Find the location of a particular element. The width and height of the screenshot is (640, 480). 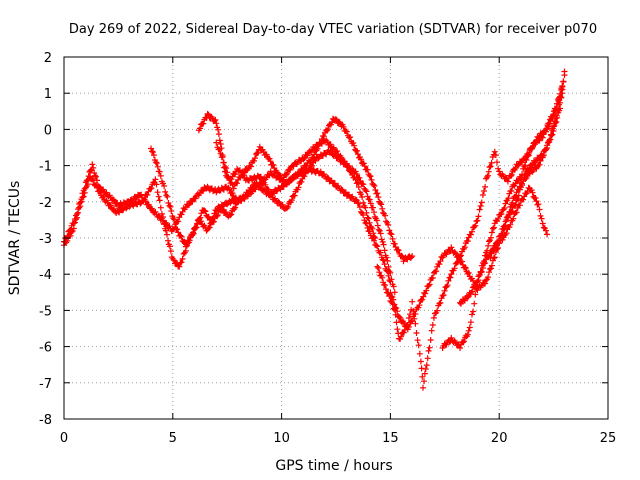

x-tick-label: 0 is located at coordinates (64, 438).